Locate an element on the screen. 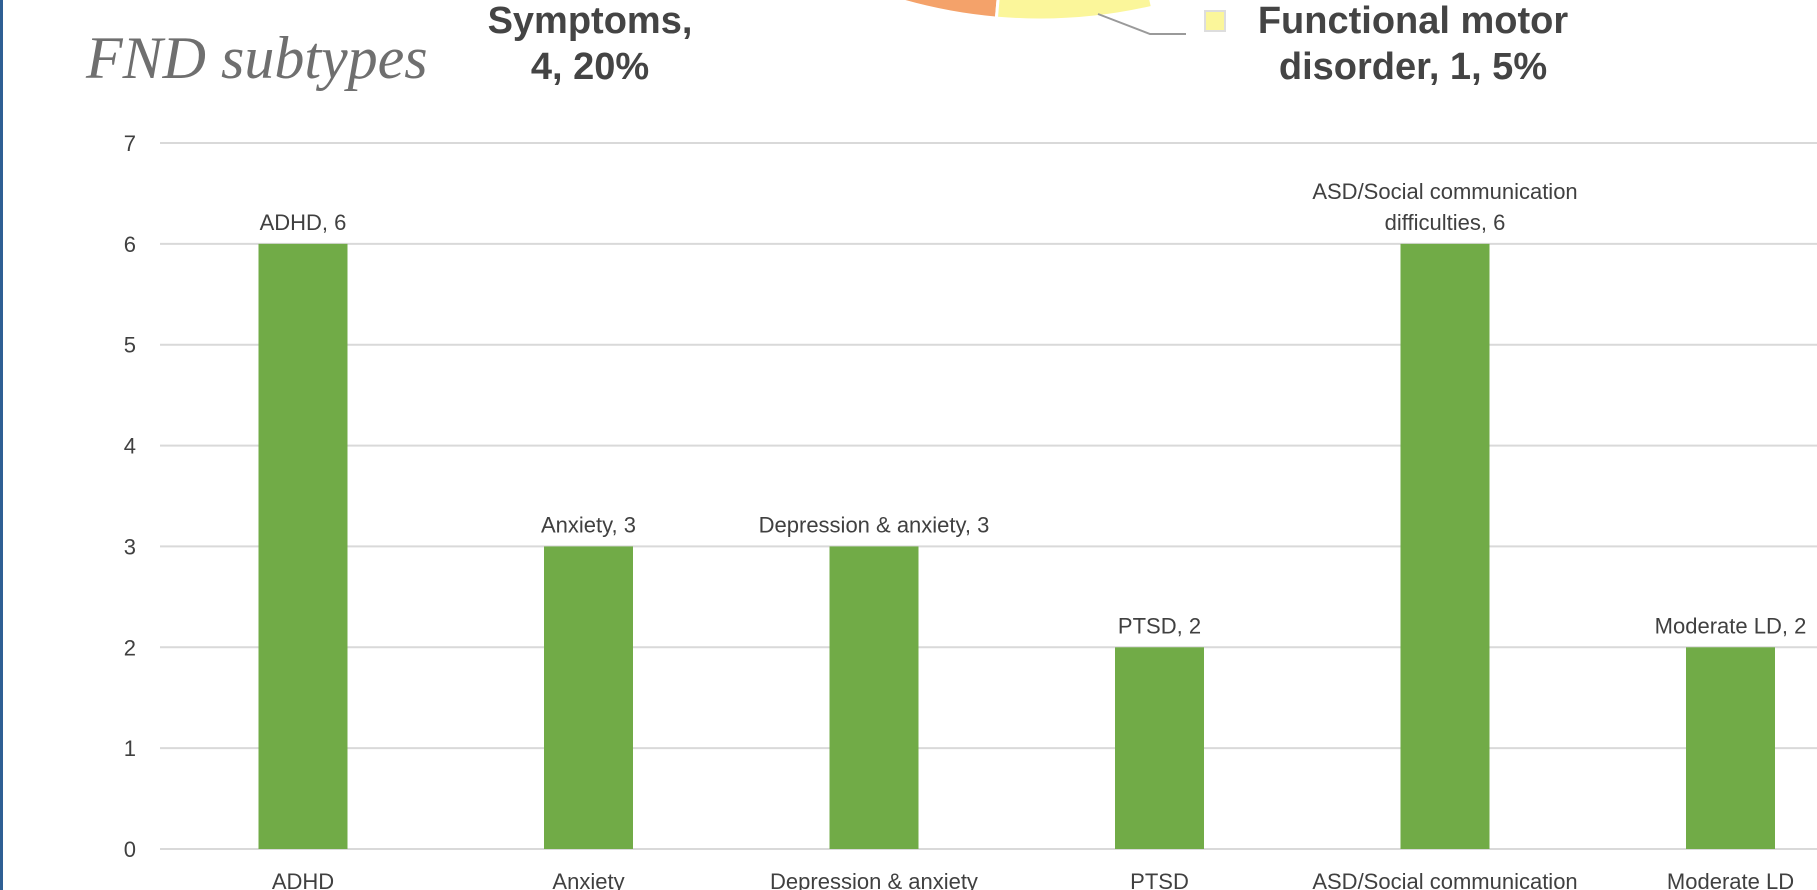  y-tick-label-5: 5 is located at coordinates (130, 345).